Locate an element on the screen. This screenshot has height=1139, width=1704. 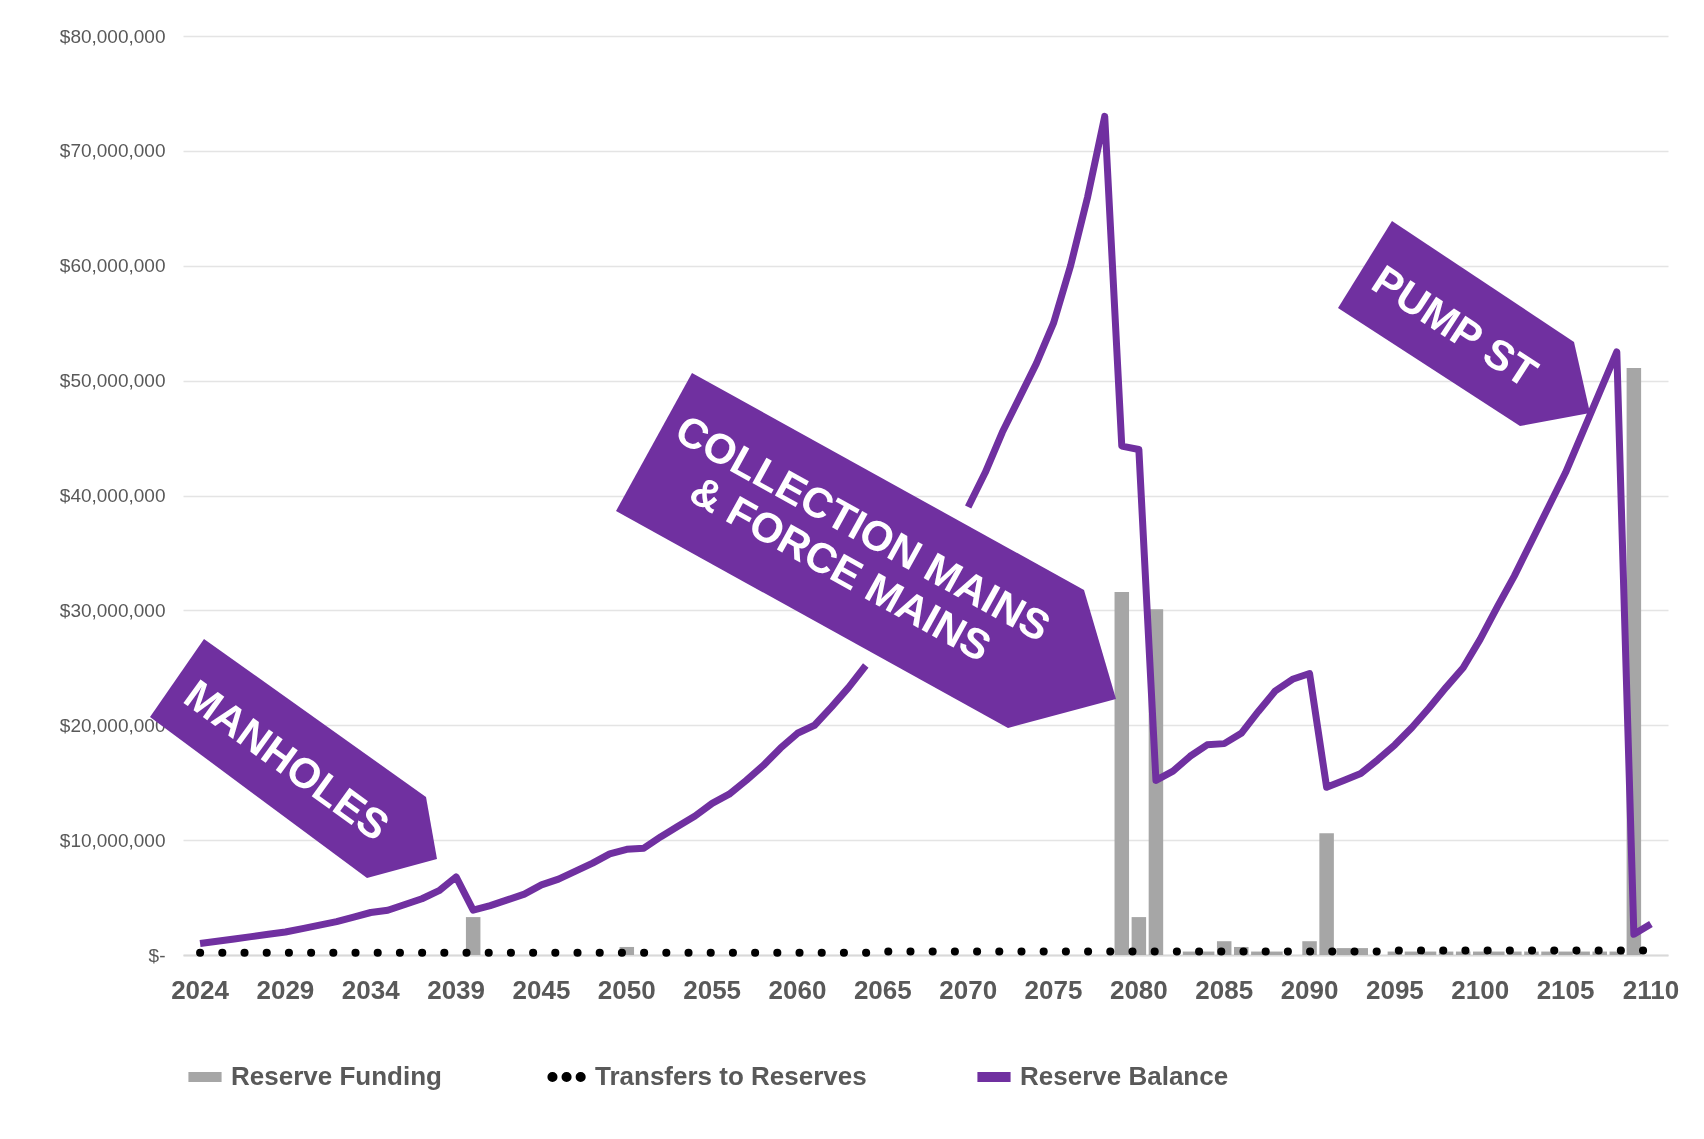
y-tick-label: $10,000,000 is located at coordinates (112, 840).